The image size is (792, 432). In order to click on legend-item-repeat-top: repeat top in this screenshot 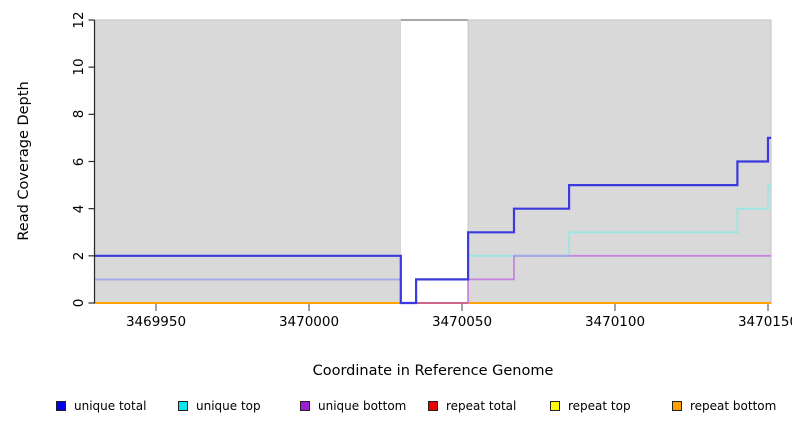, I will do `click(590, 406)`.